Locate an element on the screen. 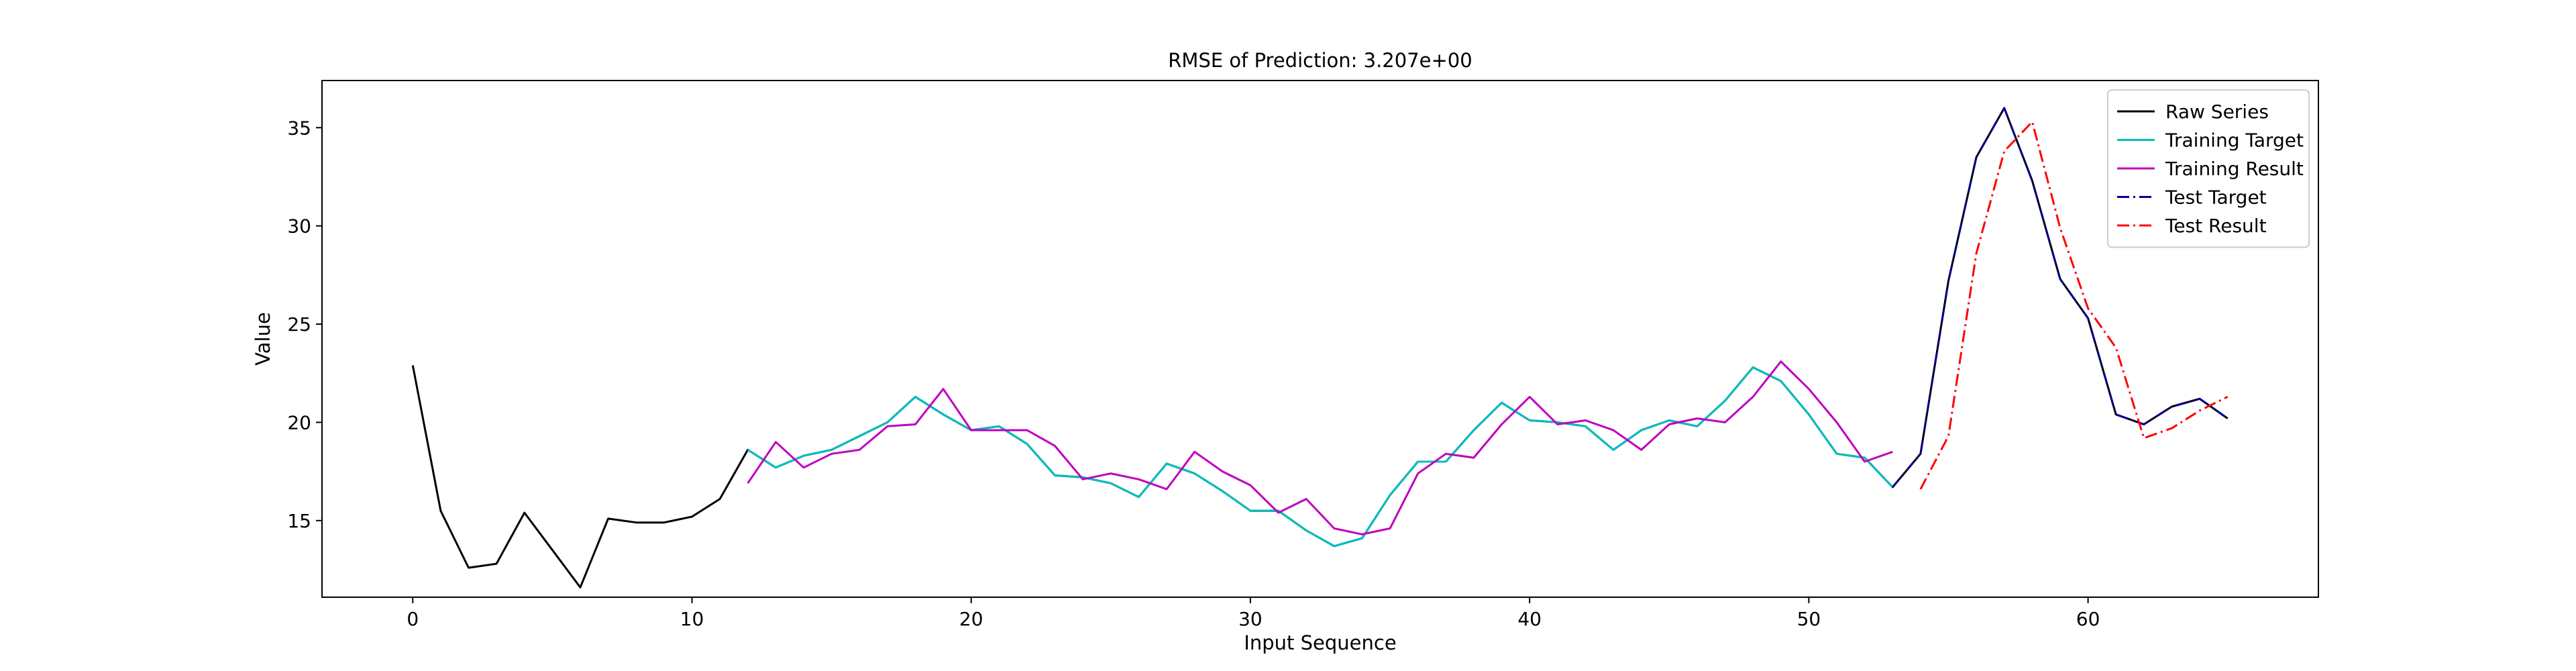 The width and height of the screenshot is (2576, 671). x-tick-label: 60 is located at coordinates (2088, 619).